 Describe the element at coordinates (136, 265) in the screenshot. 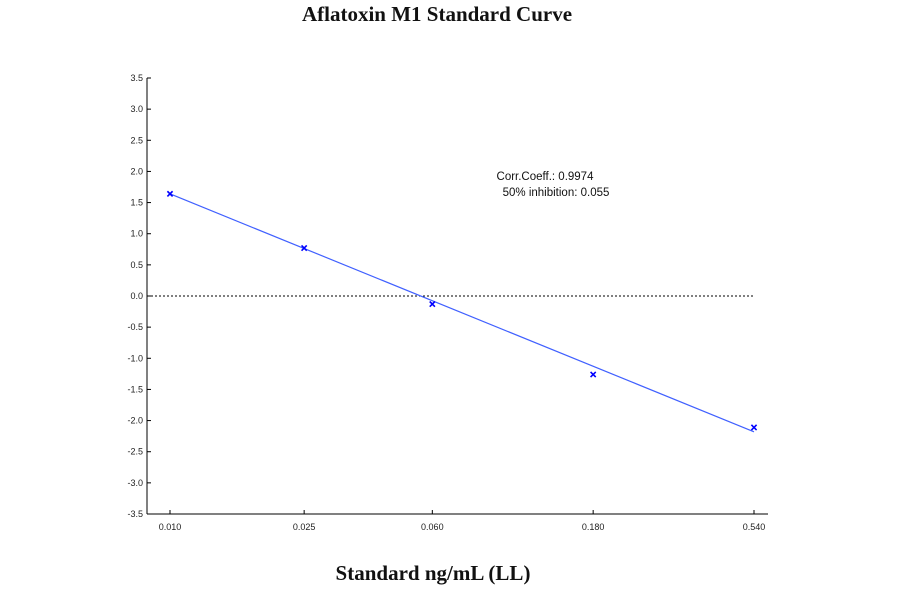

I see `y-tick-label: 0.5` at that location.